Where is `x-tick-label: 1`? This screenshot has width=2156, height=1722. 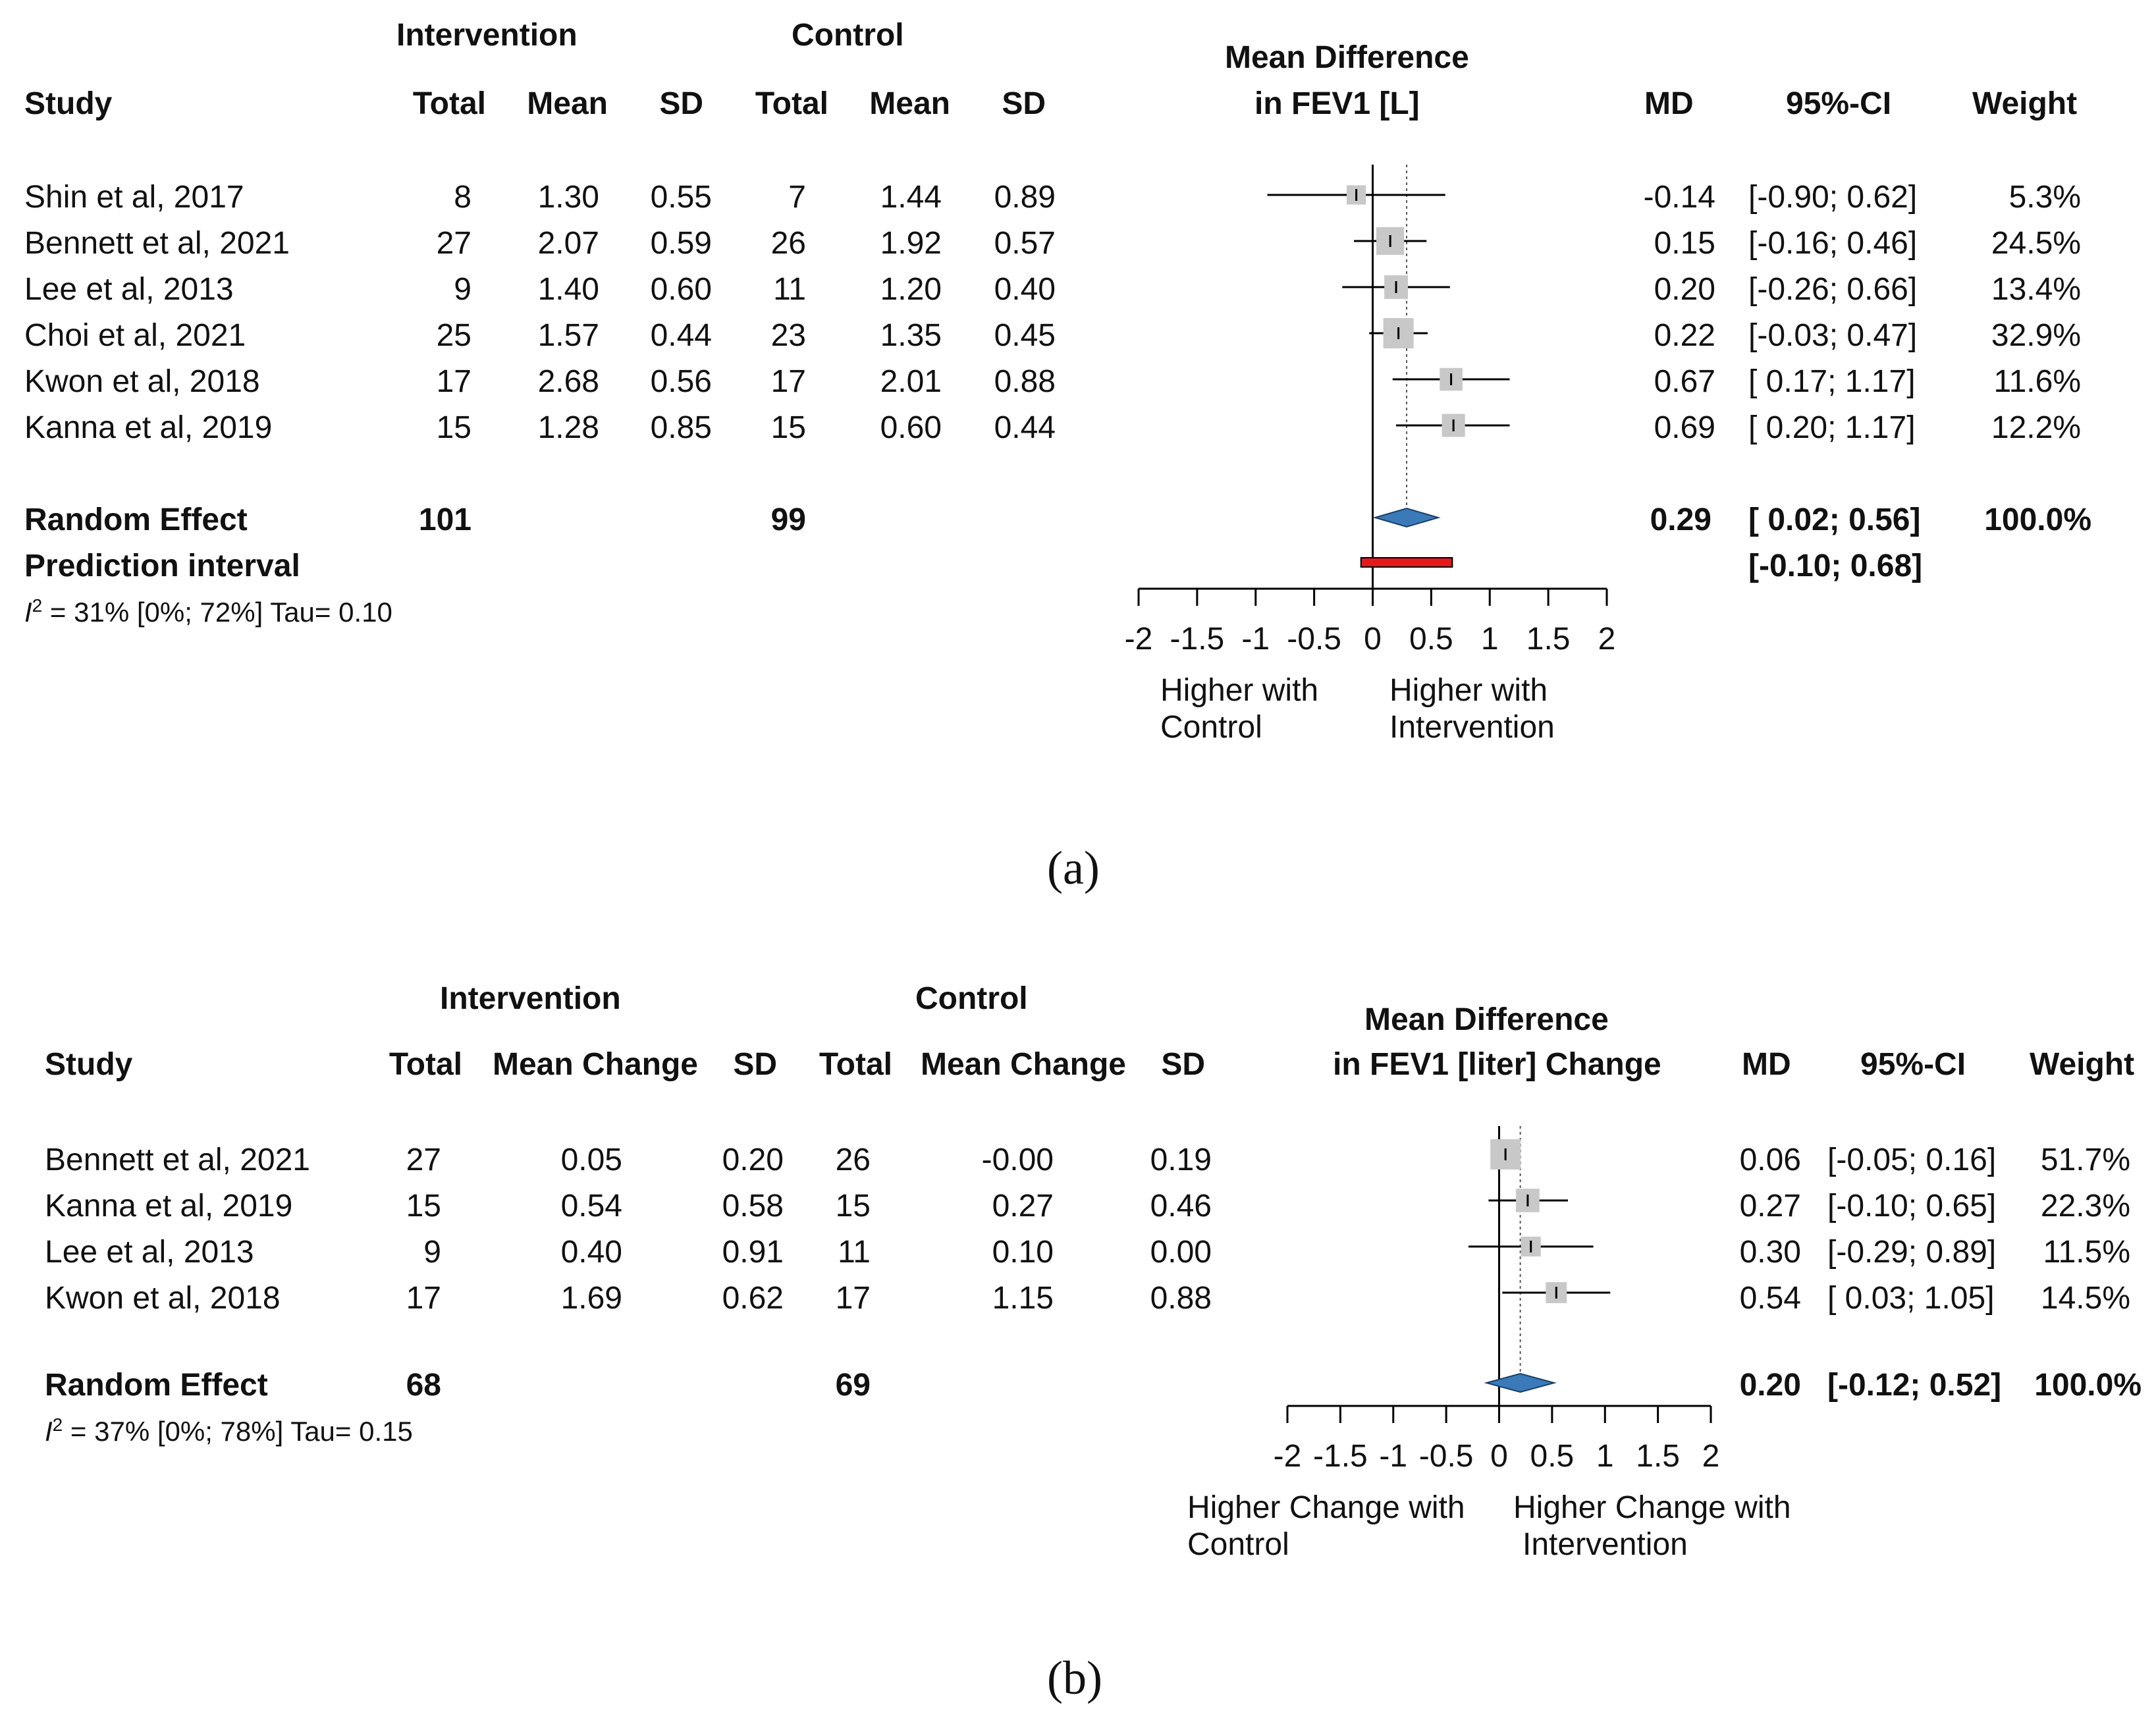
x-tick-label: 1 is located at coordinates (1605, 1456).